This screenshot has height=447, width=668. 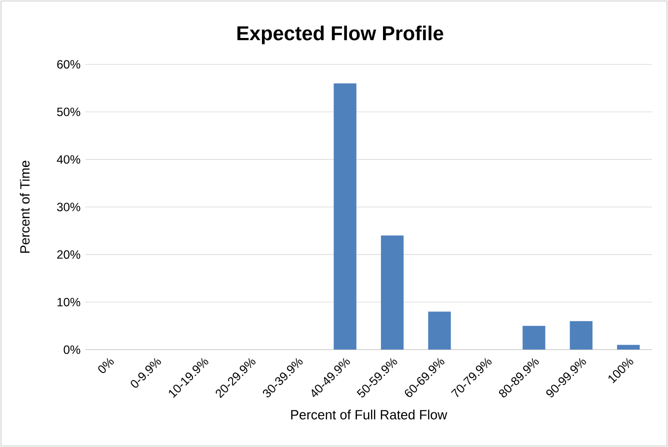 What do you see at coordinates (369, 415) in the screenshot?
I see `x-axis-title: Percent of Full Rated Flow` at bounding box center [369, 415].